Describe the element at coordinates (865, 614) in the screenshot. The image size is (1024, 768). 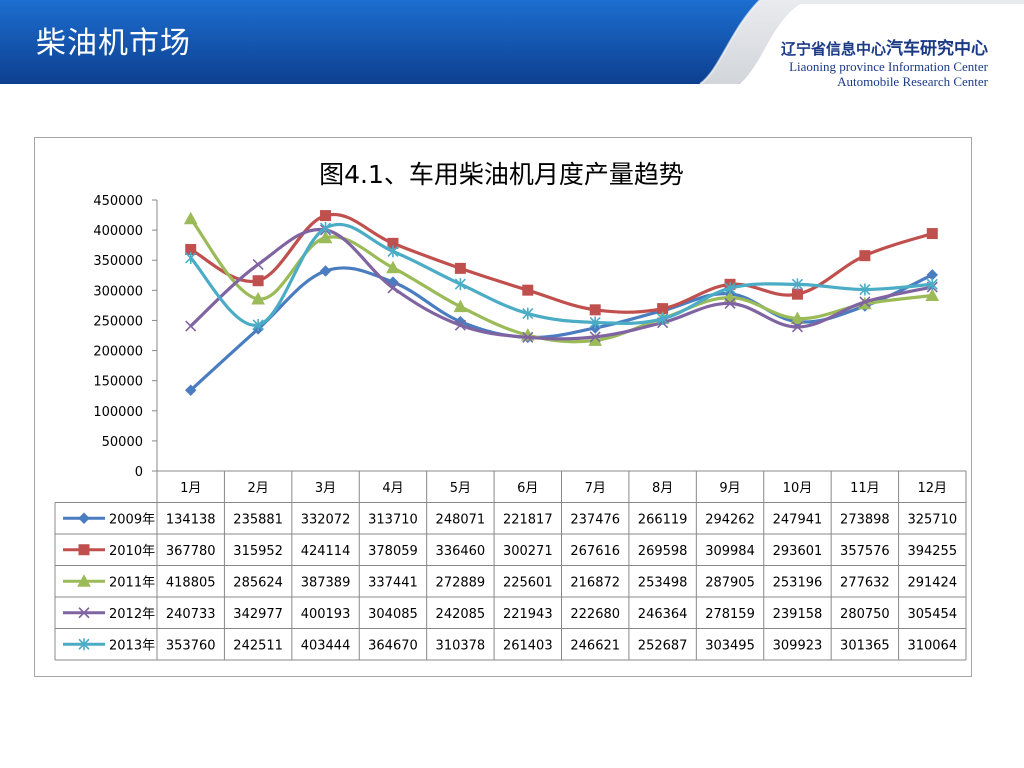
I see `table-value: 280750` at that location.